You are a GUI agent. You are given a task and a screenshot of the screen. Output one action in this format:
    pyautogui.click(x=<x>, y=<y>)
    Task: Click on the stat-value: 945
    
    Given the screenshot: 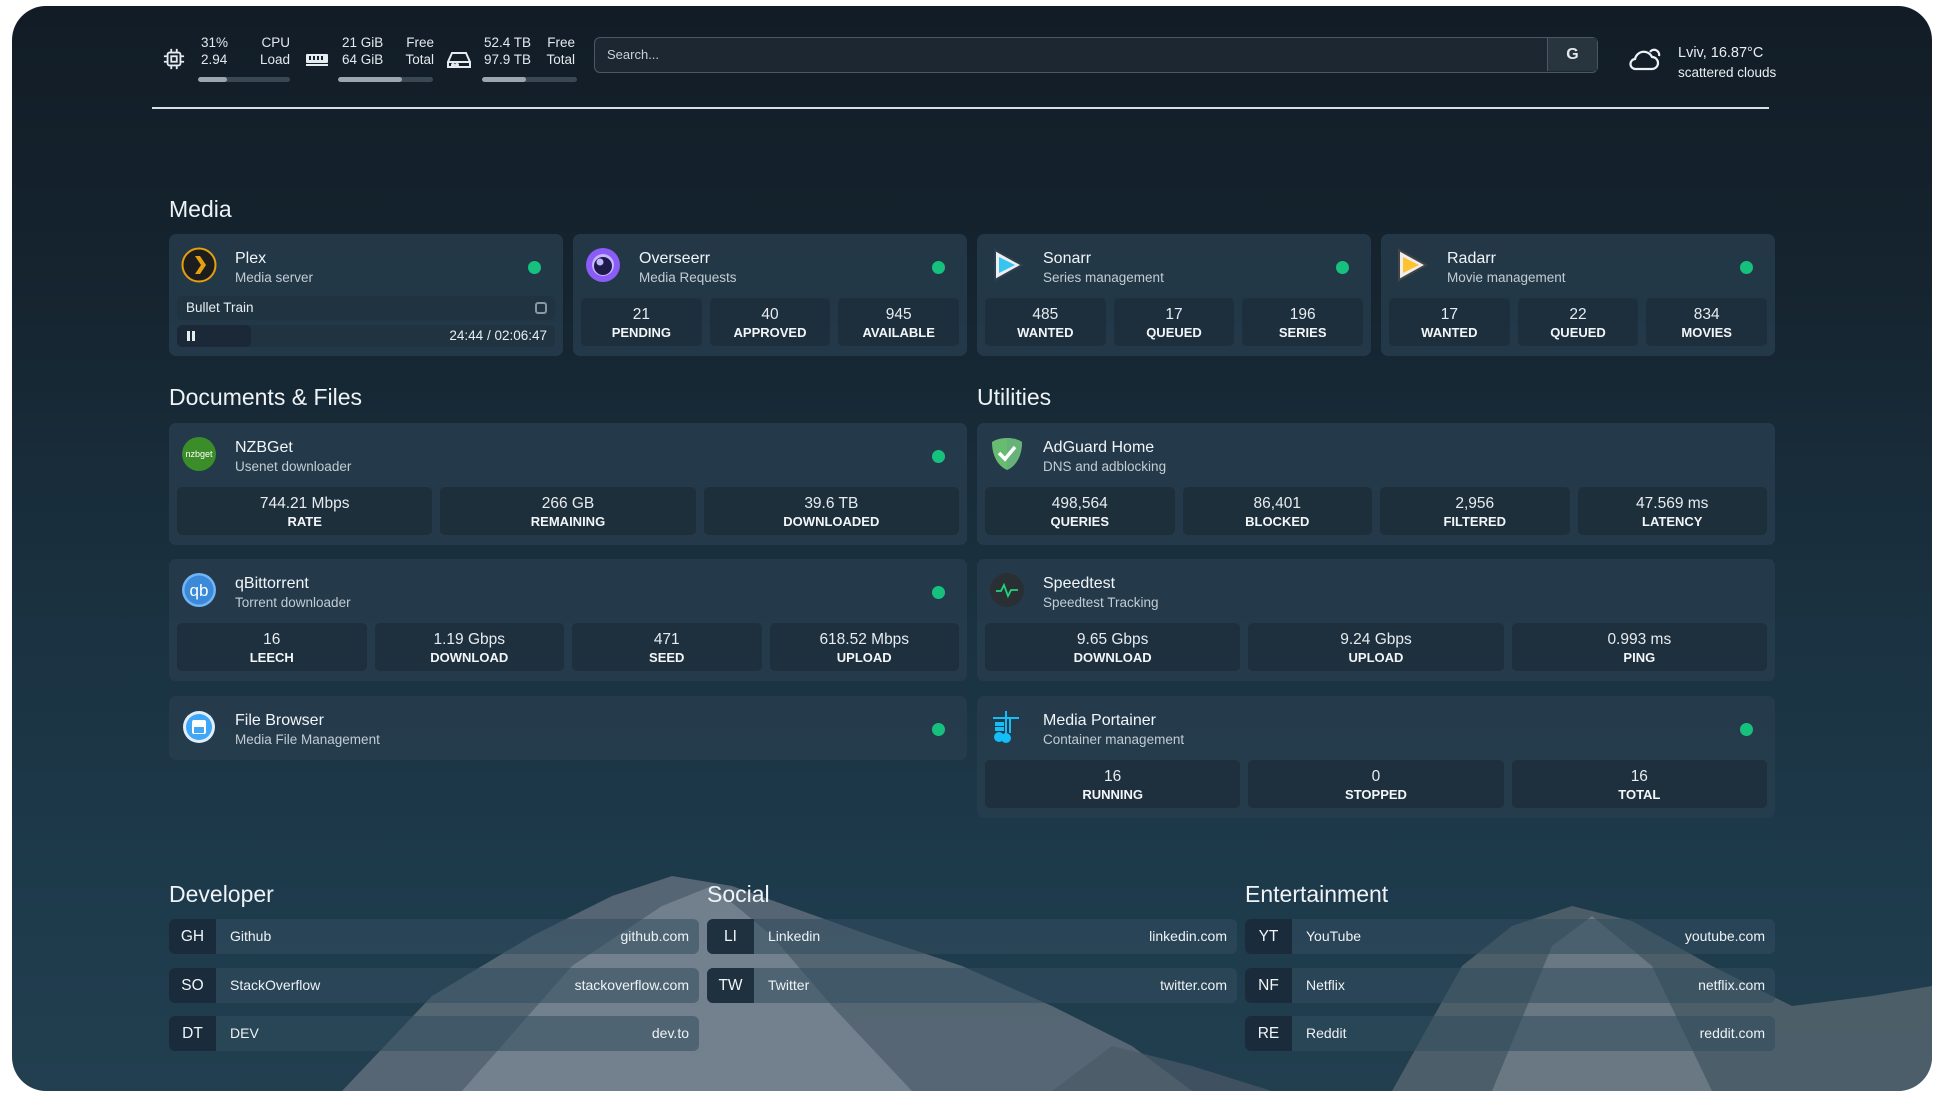 What is the action you would take?
    pyautogui.click(x=898, y=314)
    